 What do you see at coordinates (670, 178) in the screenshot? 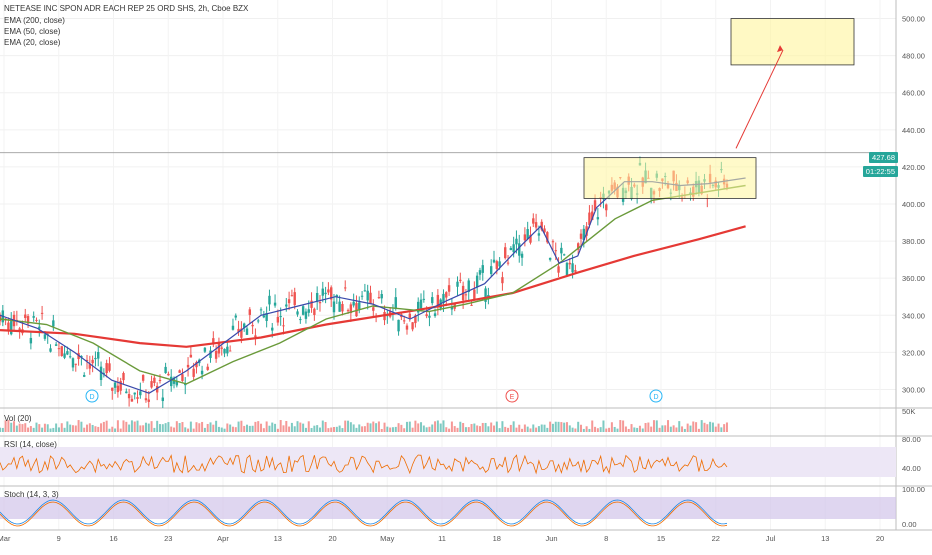
I see `consolidation-box` at bounding box center [670, 178].